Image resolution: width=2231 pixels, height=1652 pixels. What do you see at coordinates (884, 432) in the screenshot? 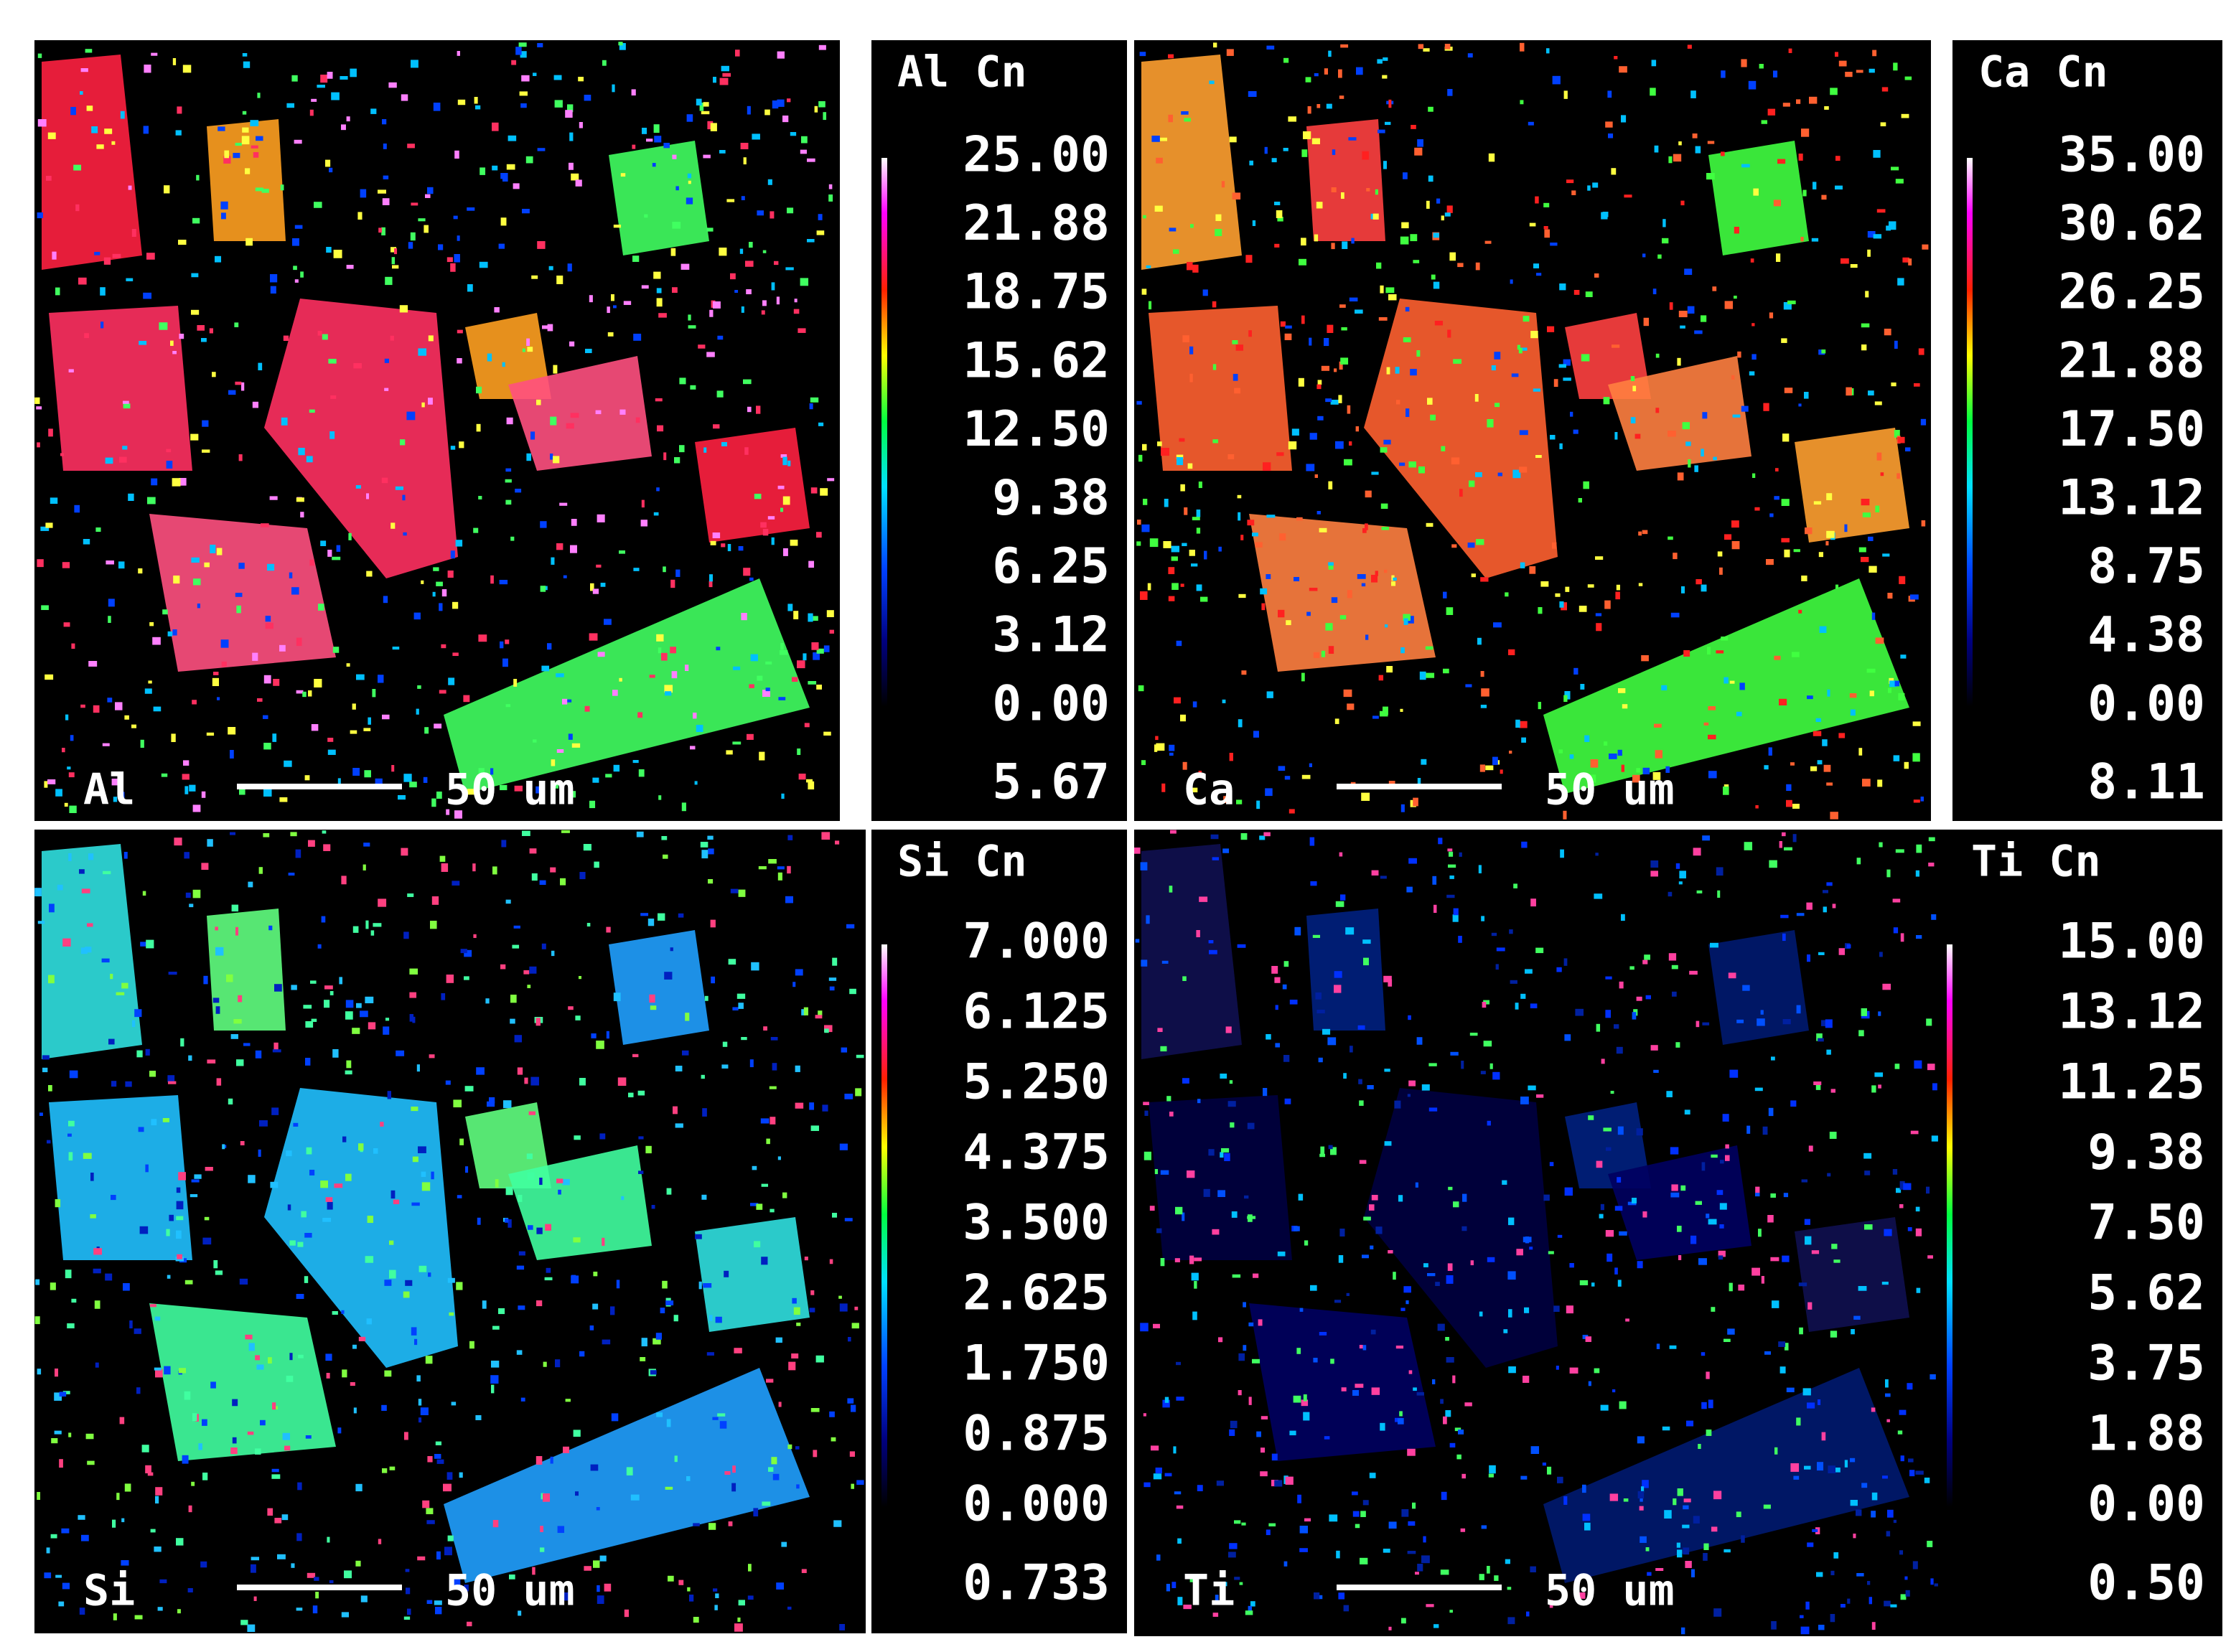
I see `colorbar` at bounding box center [884, 432].